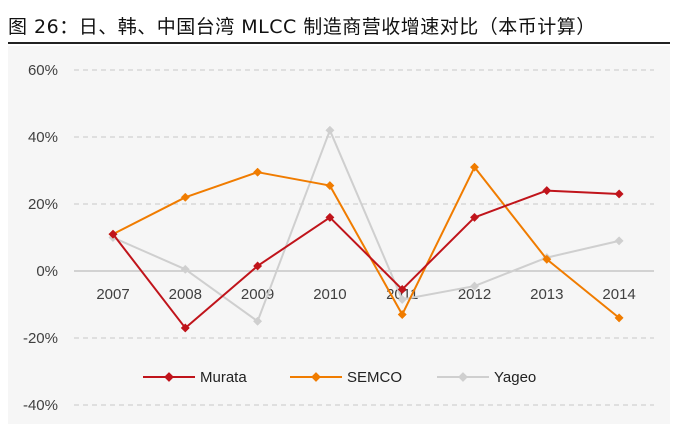 The height and width of the screenshot is (426, 674). I want to click on y-tick-label: 60%, so click(43, 70).